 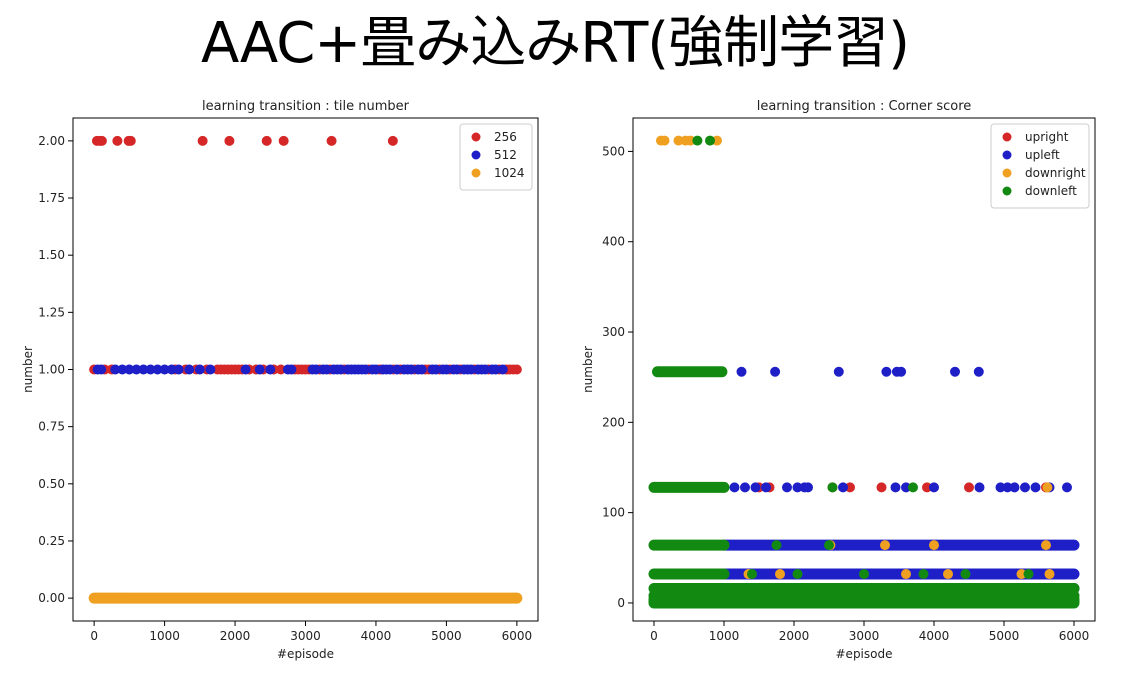 I want to click on y-tick-label: 300, so click(x=613, y=332).